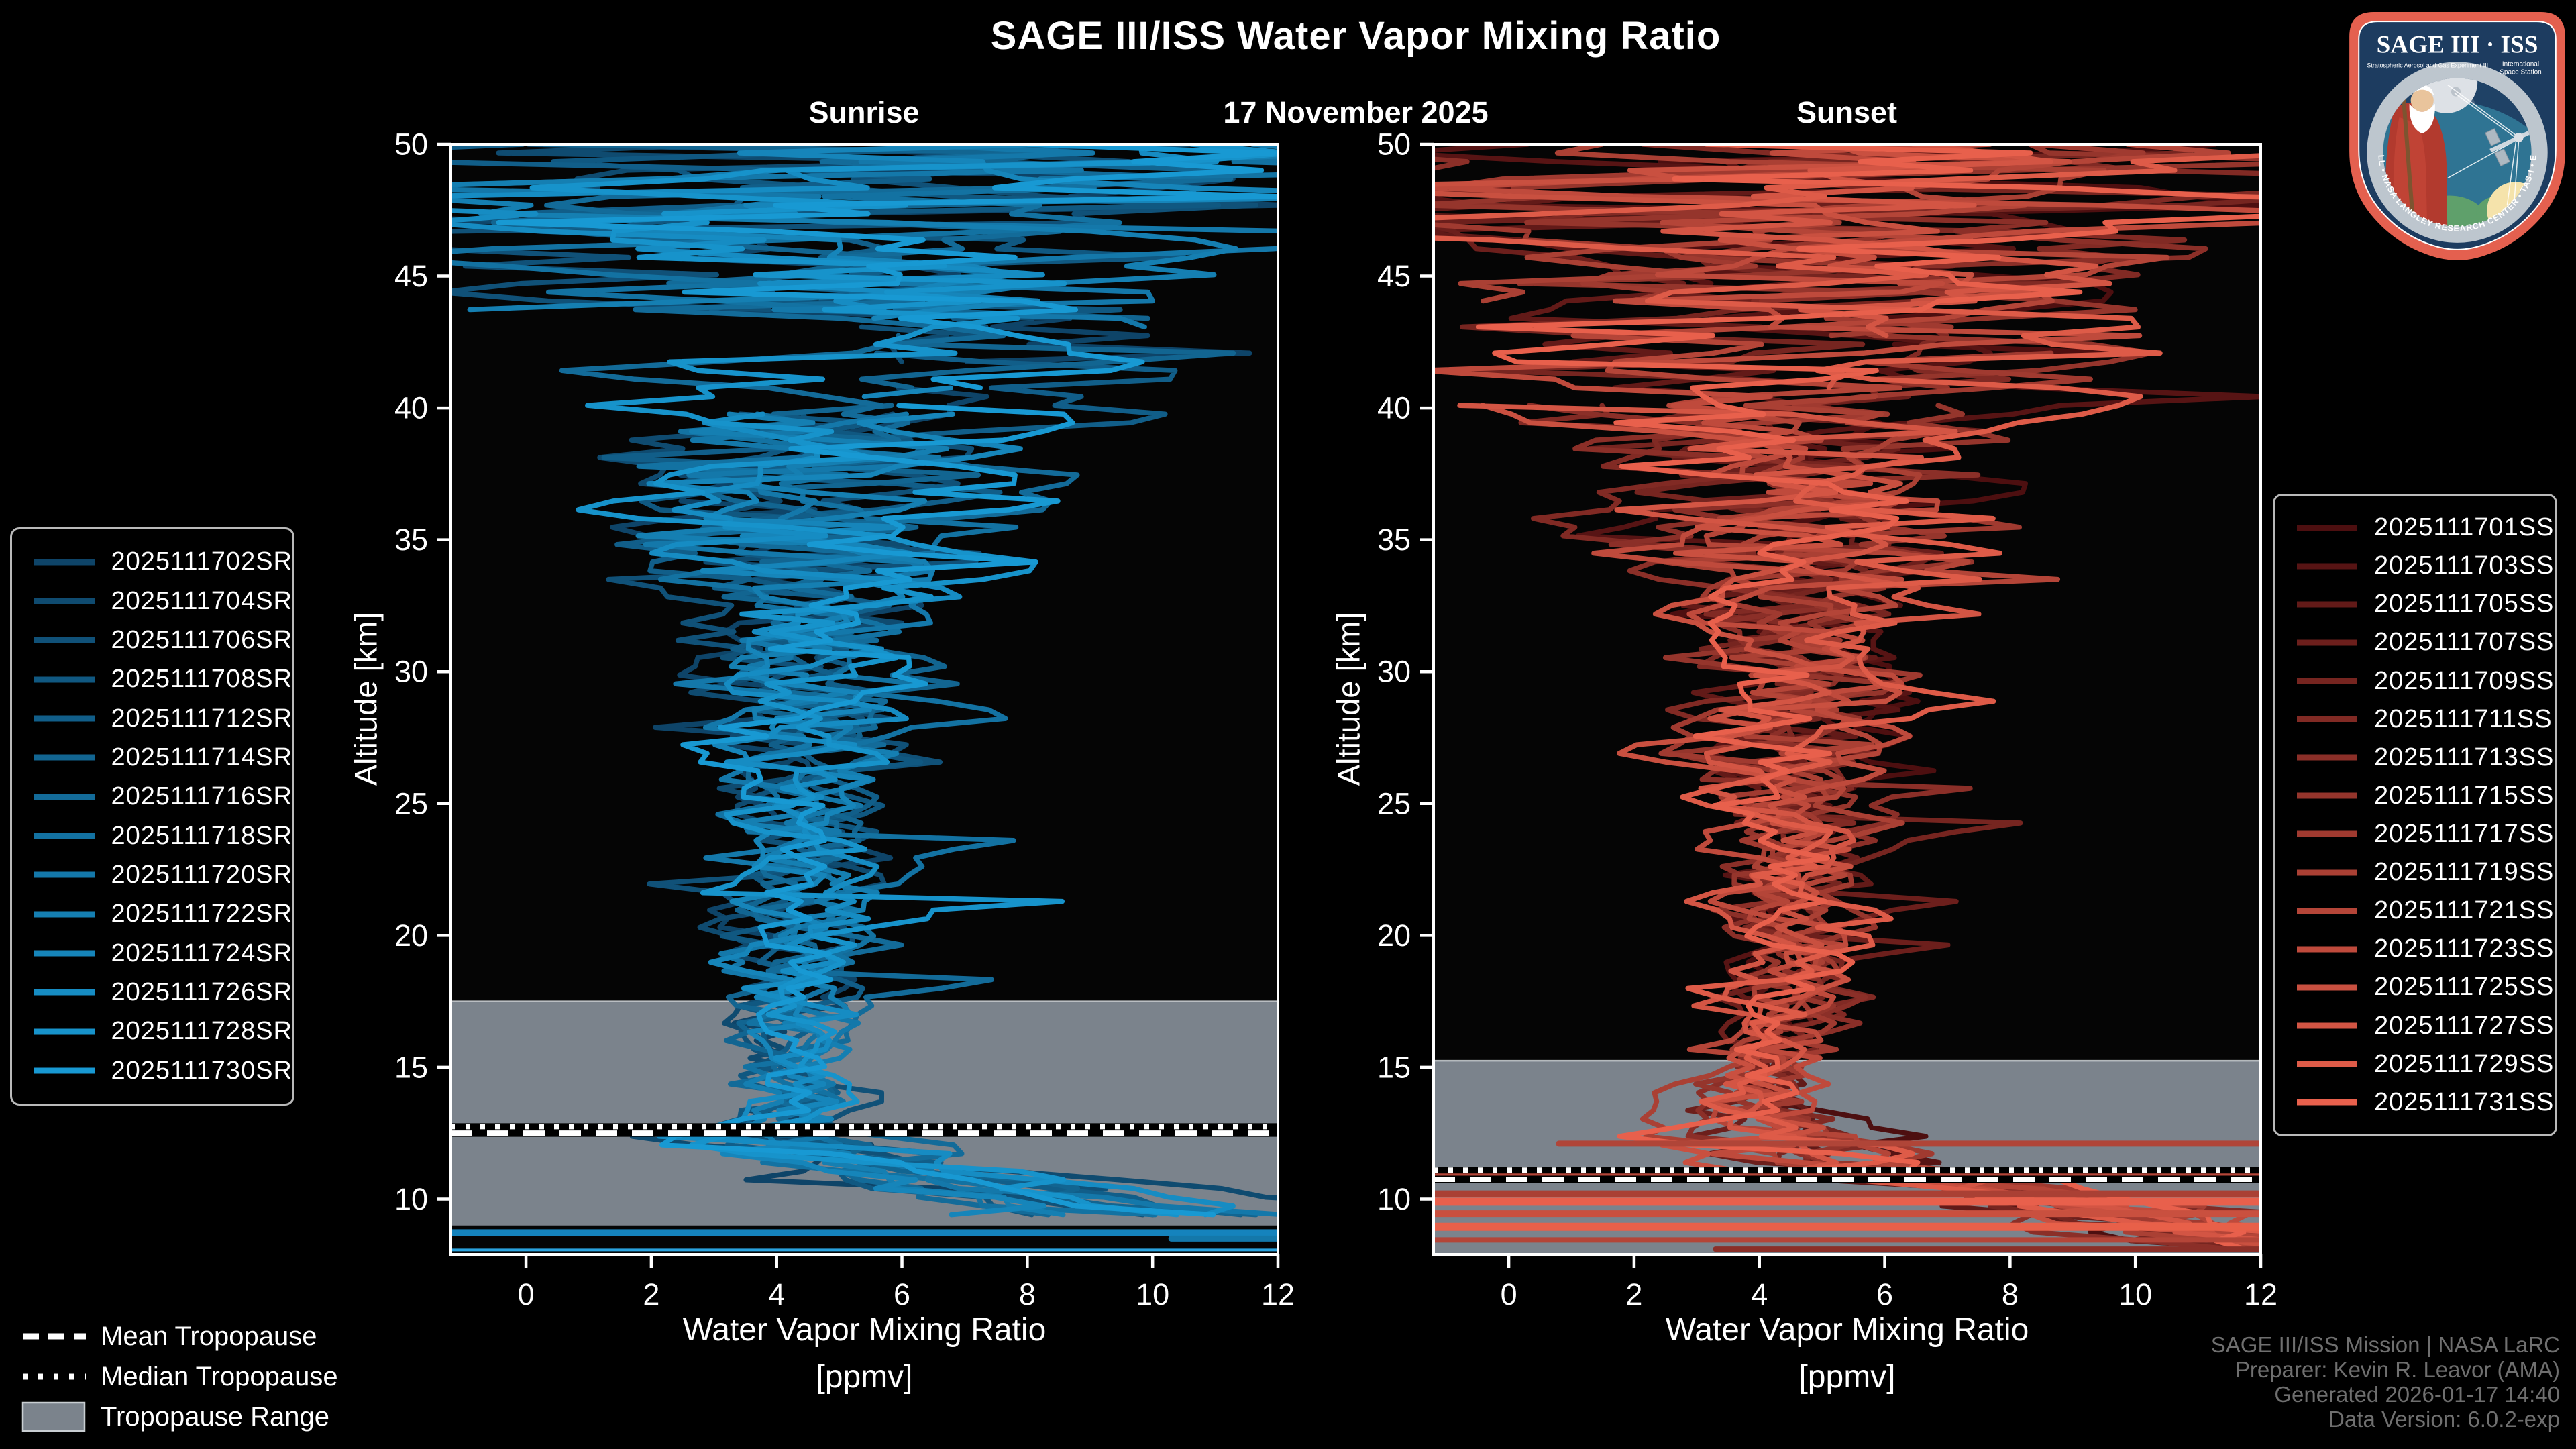 The height and width of the screenshot is (1449, 2576). I want to click on logo-title: SAGE III · ISS, so click(2457, 44).